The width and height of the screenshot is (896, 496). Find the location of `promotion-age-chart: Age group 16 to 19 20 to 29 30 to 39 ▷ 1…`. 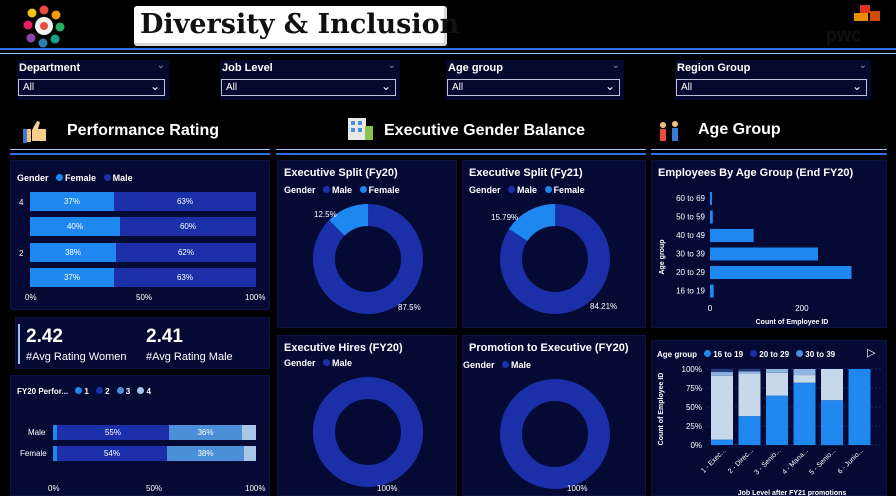

promotion-age-chart: Age group 16 to 19 20 to 29 30 to 39 ▷ 1… is located at coordinates (769, 418).